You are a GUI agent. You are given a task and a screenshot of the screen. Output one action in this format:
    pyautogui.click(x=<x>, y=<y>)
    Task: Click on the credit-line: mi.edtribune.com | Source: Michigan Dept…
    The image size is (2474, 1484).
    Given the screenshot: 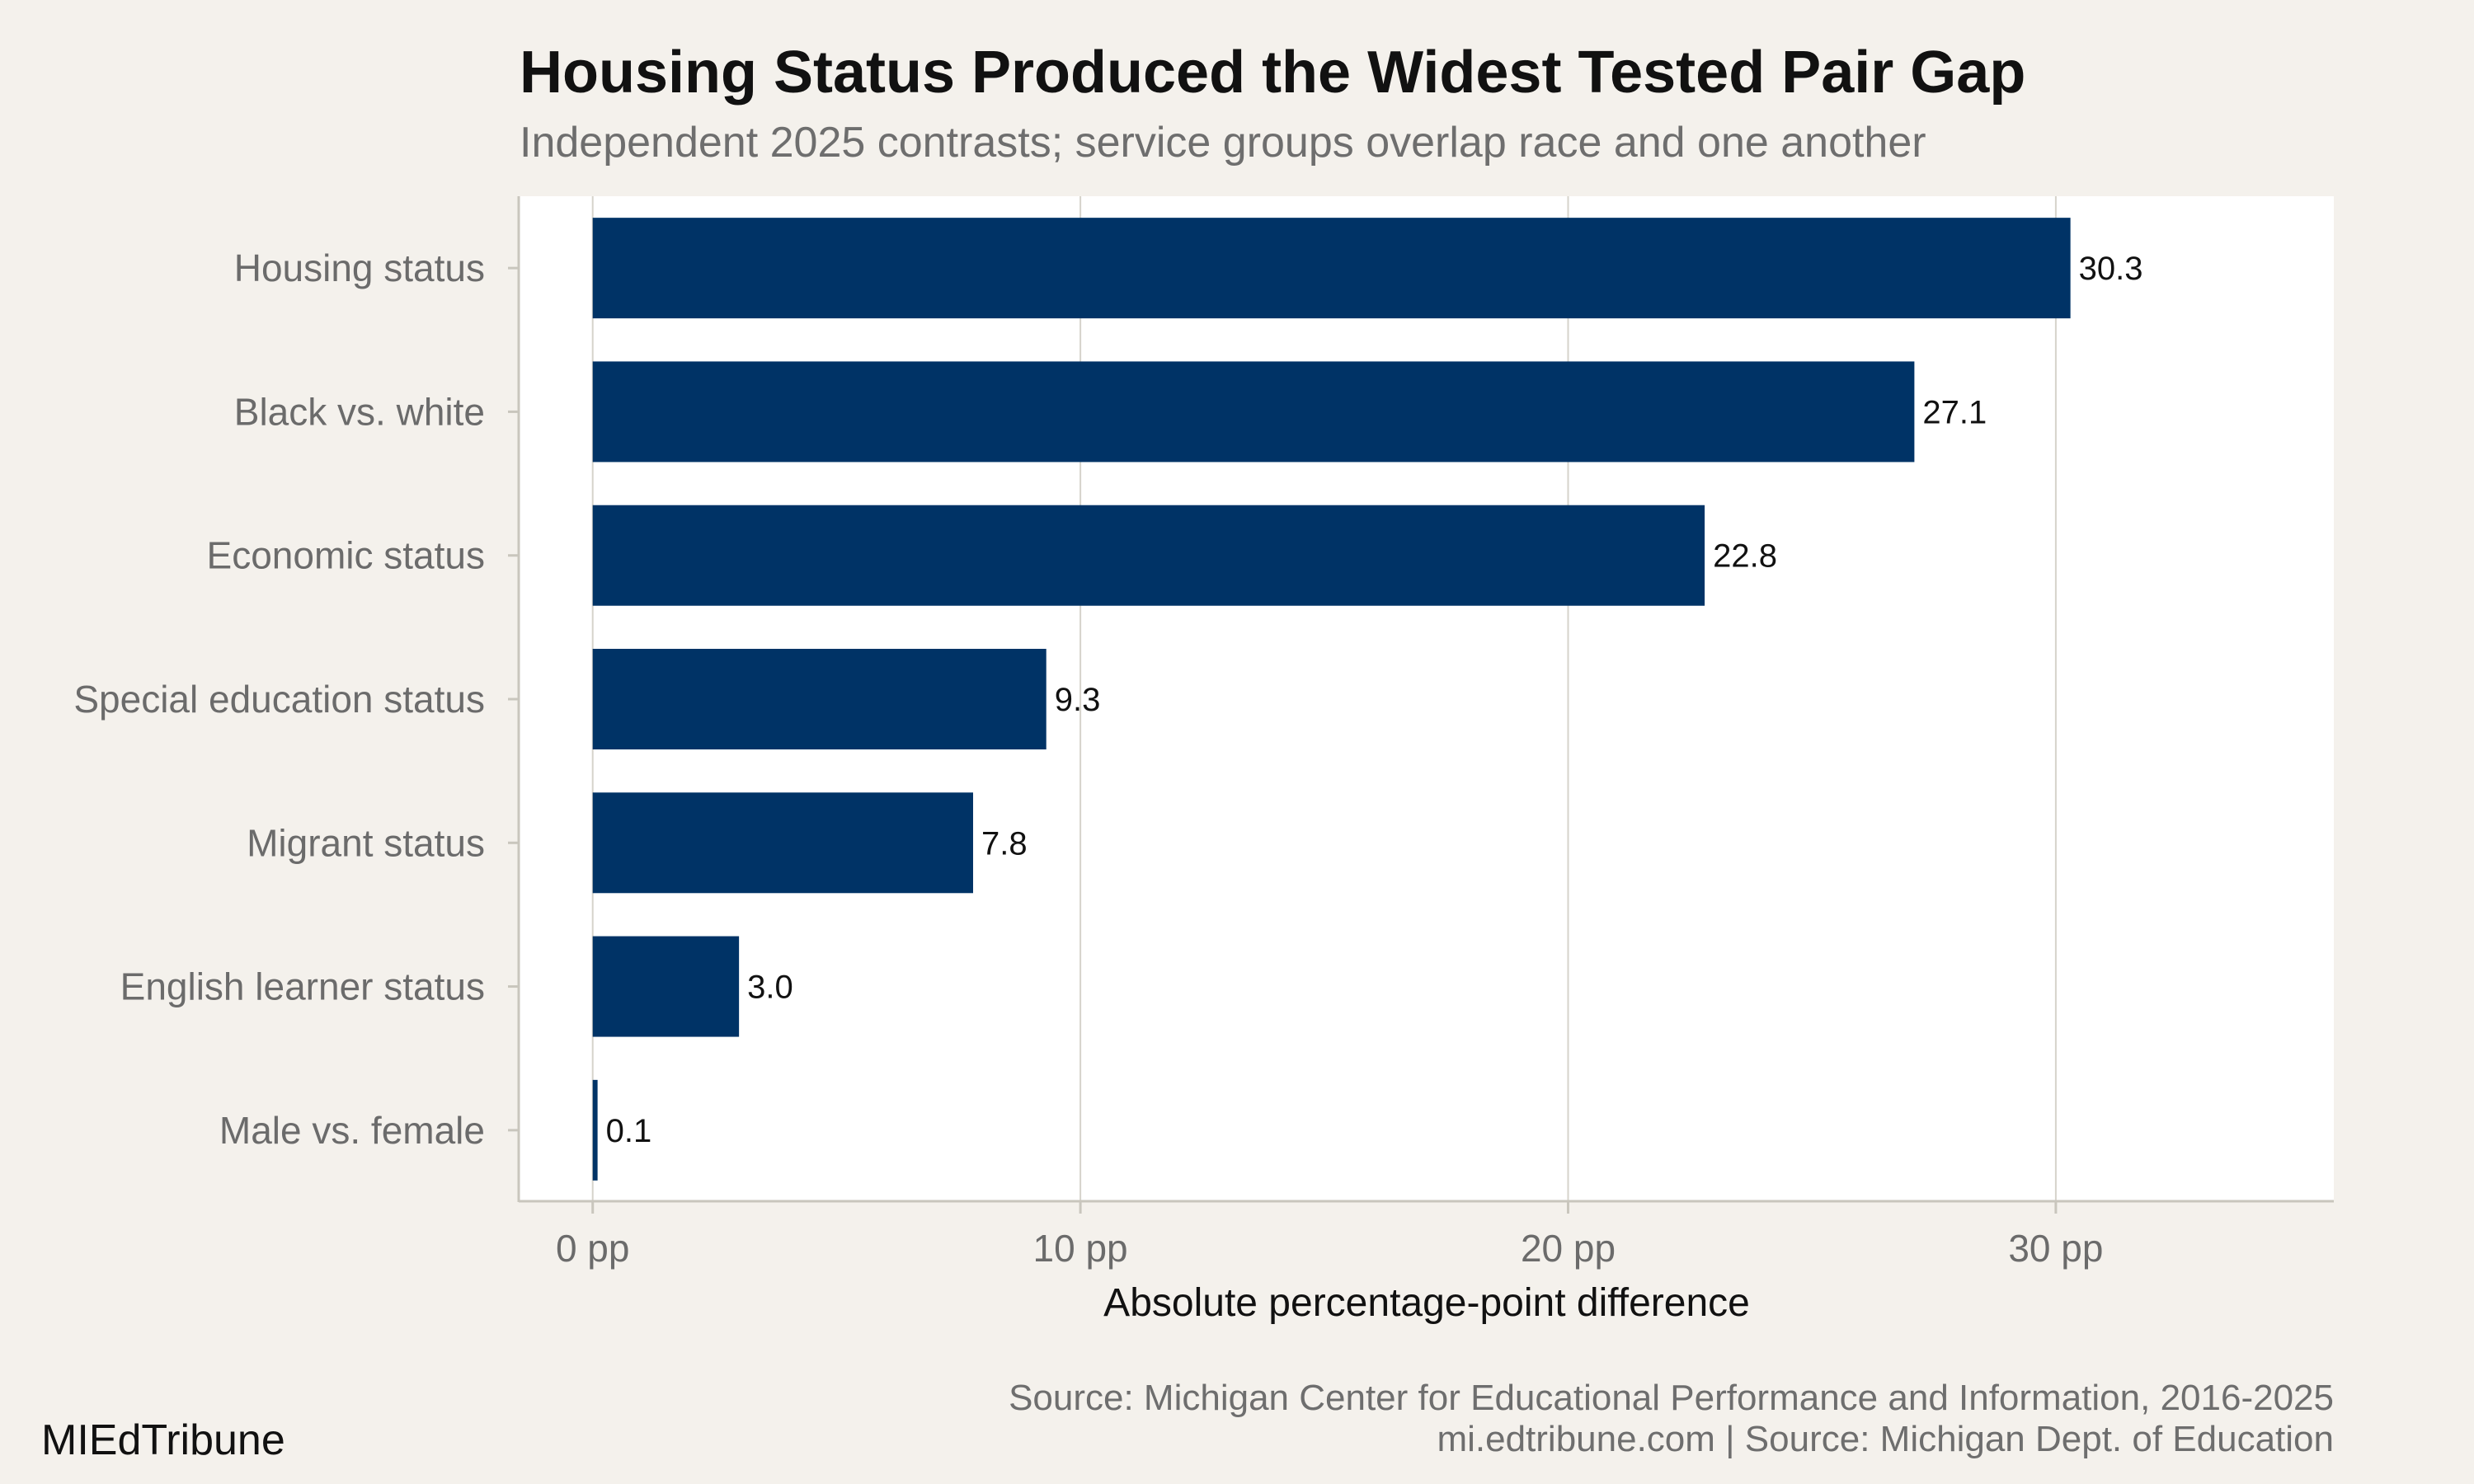 What is the action you would take?
    pyautogui.click(x=1885, y=1439)
    